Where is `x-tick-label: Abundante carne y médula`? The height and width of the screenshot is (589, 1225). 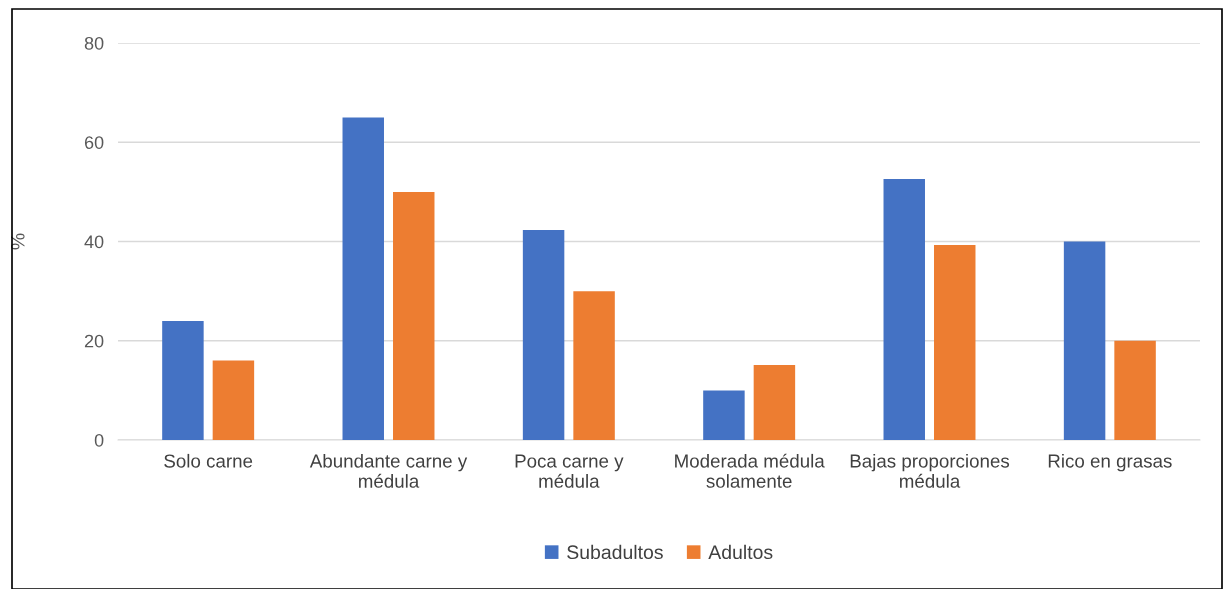
x-tick-label: Abundante carne y médula is located at coordinates (388, 470).